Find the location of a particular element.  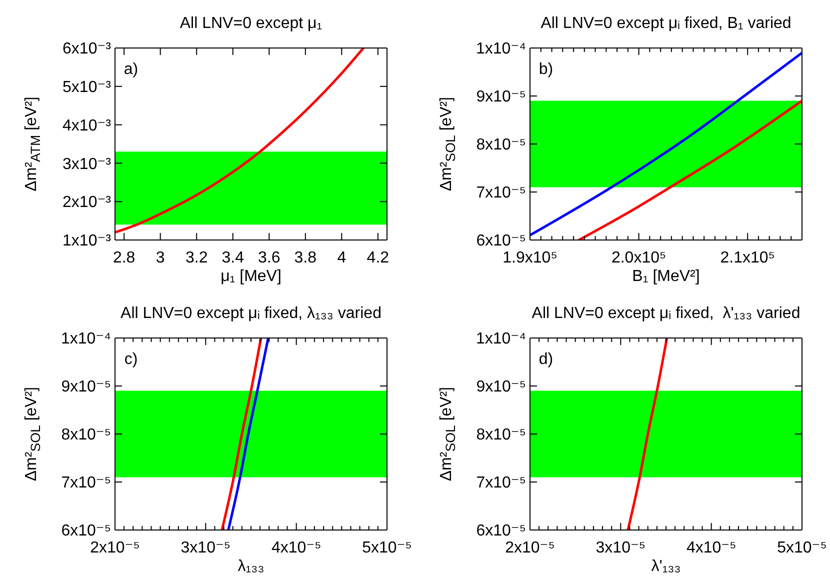

x-tick-label: 3.4 is located at coordinates (233, 257).